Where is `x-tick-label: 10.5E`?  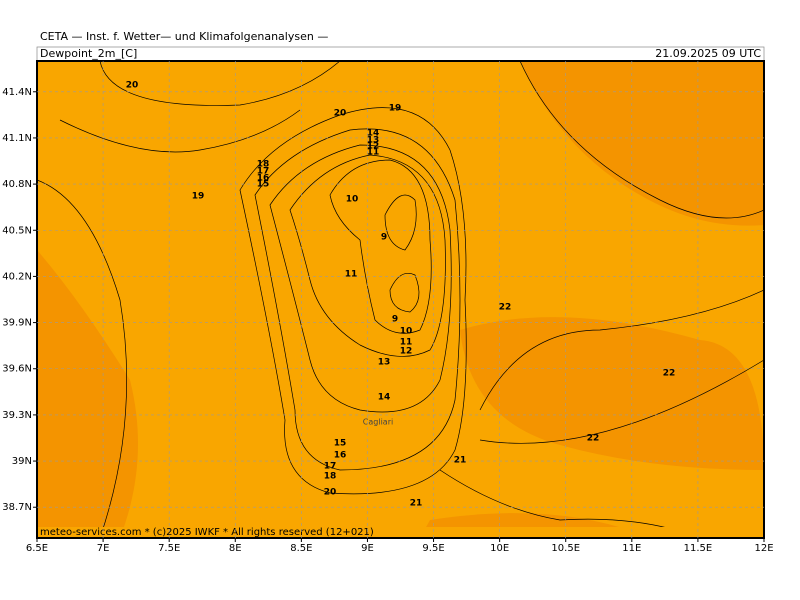 x-tick-label: 10.5E is located at coordinates (565, 548).